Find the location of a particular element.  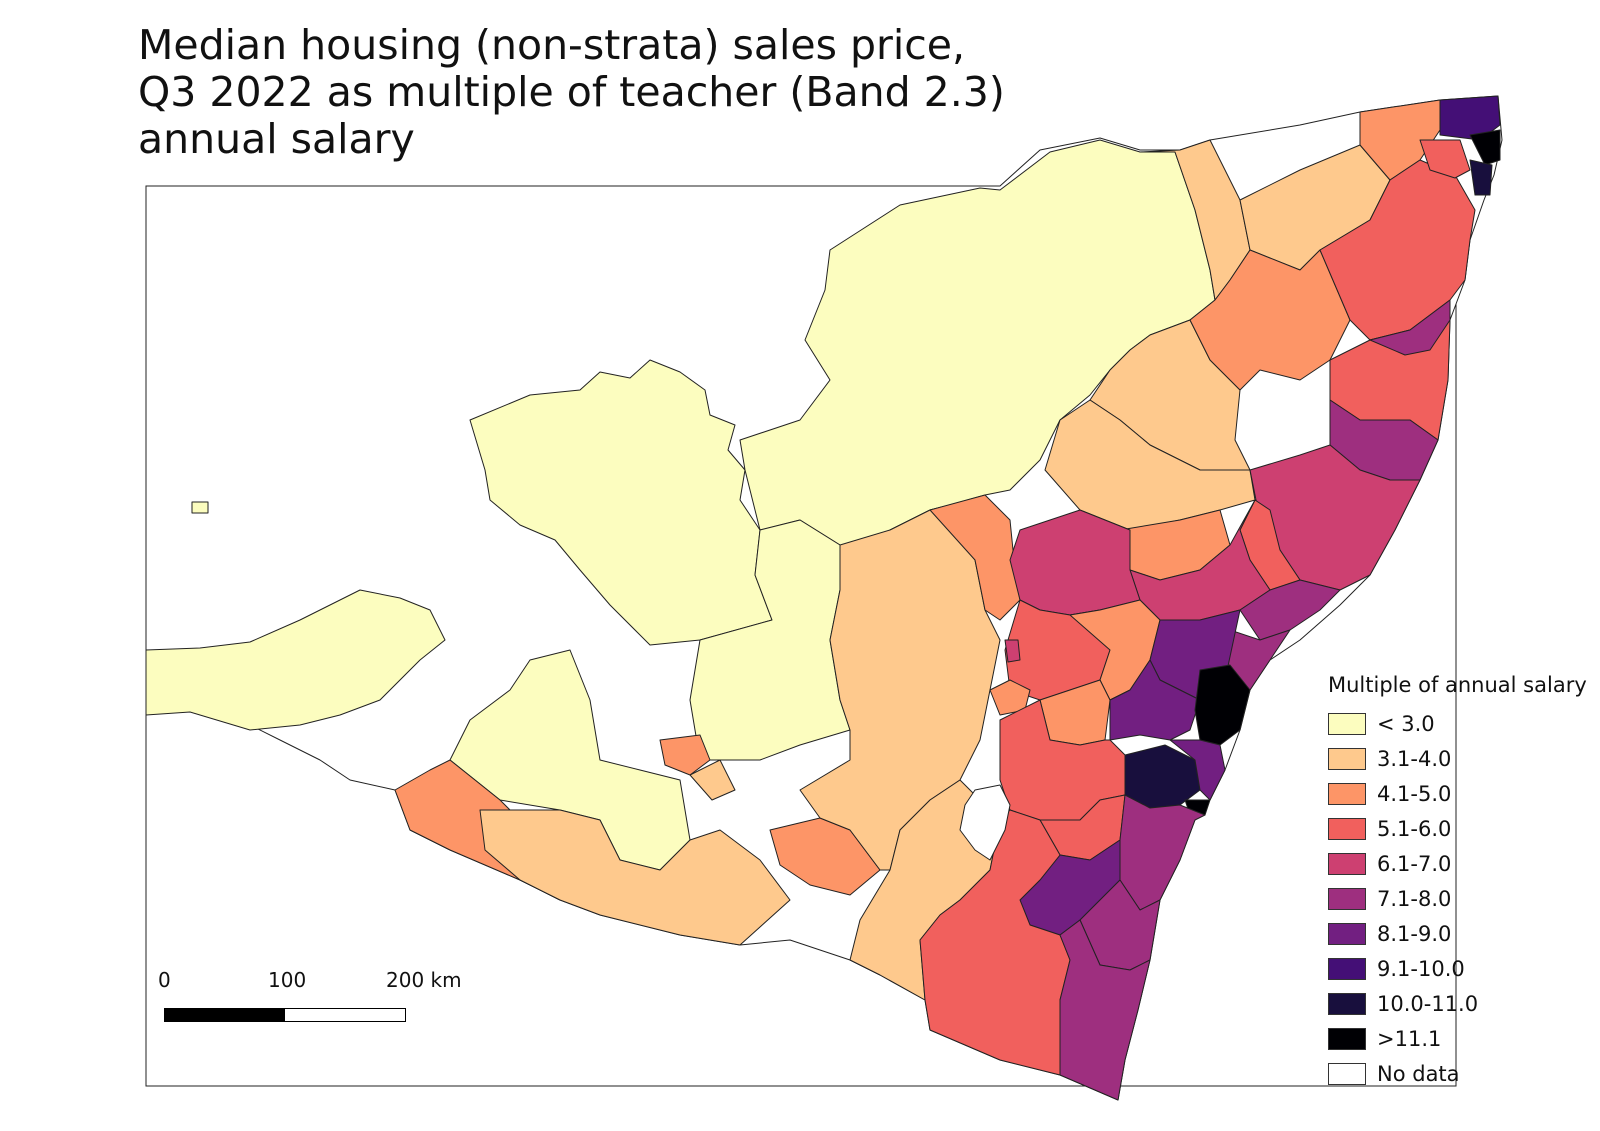

region-small-cowra is located at coordinates (1012, 651).